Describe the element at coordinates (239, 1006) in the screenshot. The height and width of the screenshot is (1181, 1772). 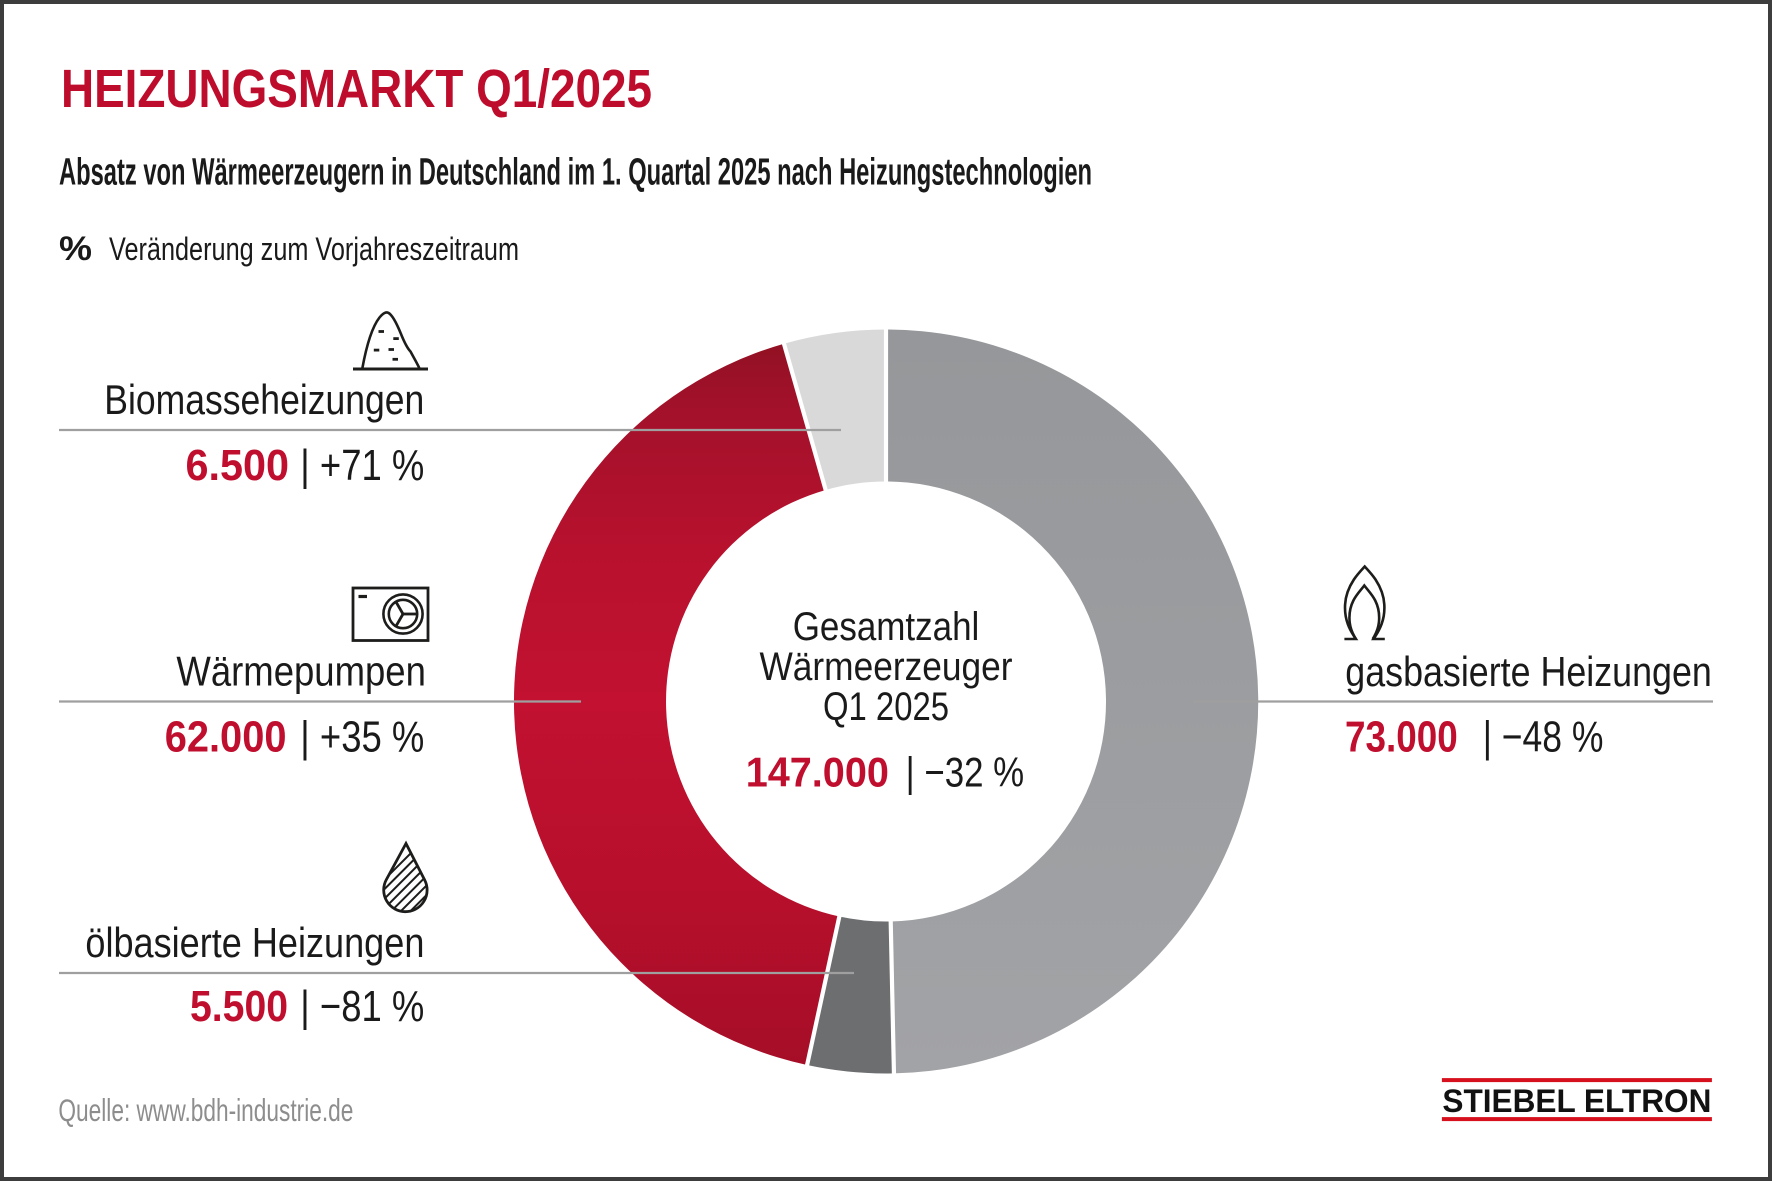
I see `svg-text: 5.500` at that location.